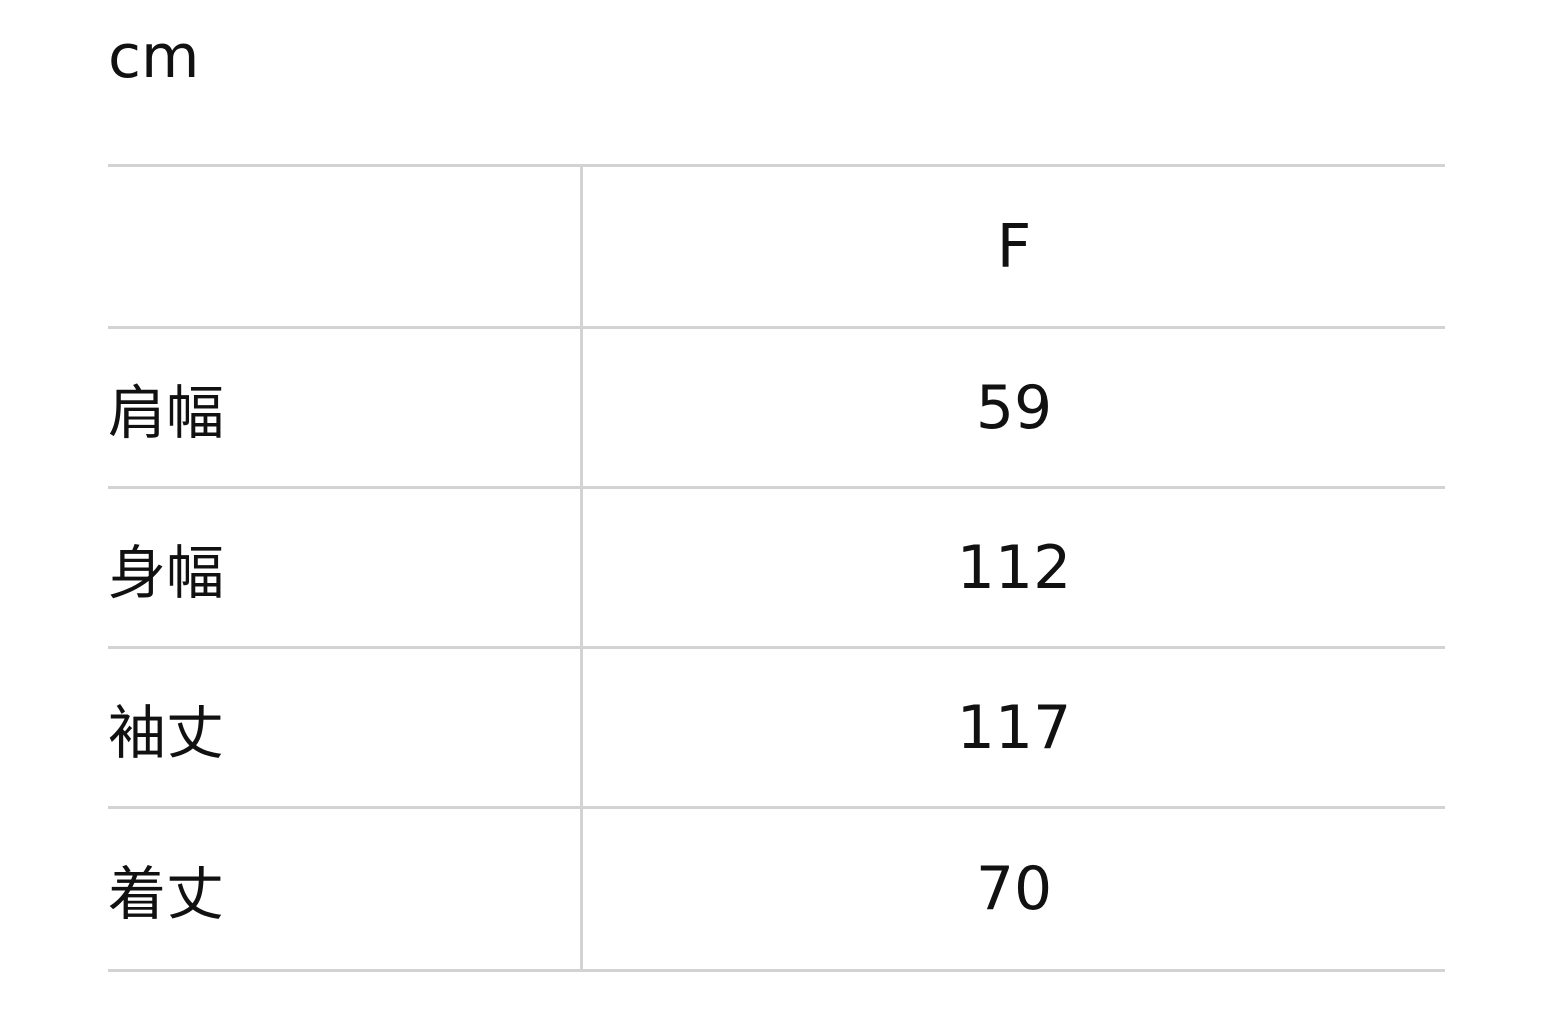  What do you see at coordinates (1014, 246) in the screenshot?
I see `header-size-cell: F` at bounding box center [1014, 246].